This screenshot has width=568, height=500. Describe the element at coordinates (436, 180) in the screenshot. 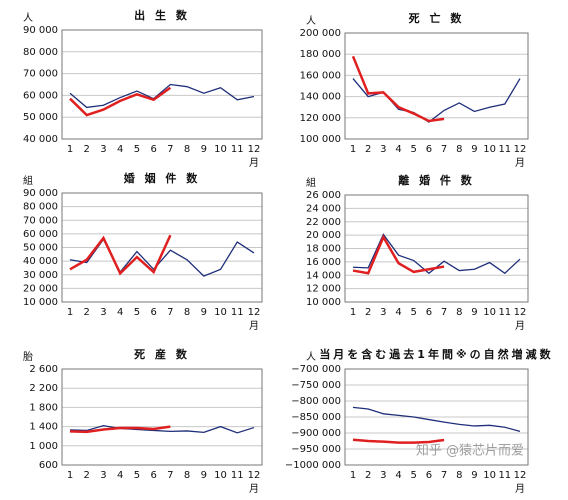

I see `chart-title: 離 婚 件 数` at that location.